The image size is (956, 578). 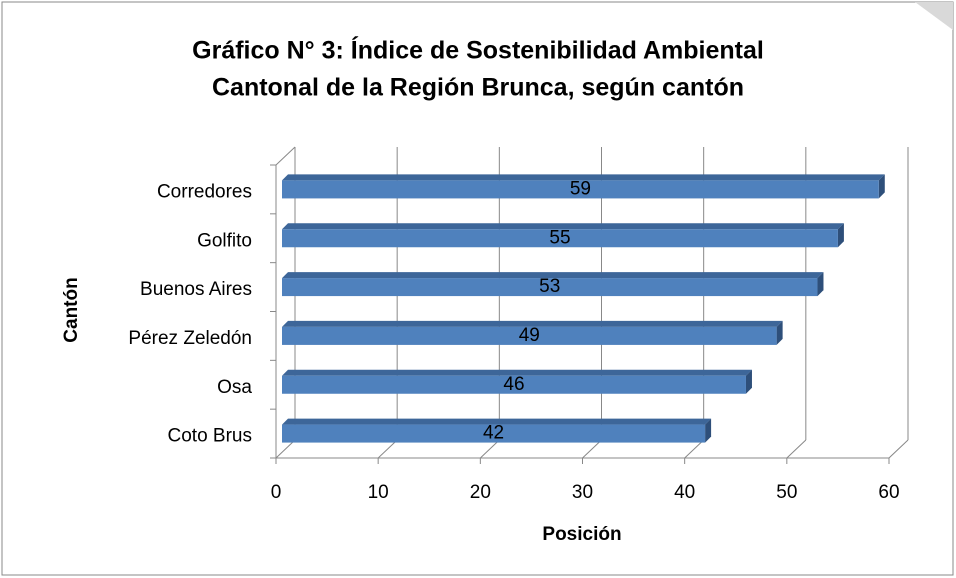 I want to click on value-label: 49, so click(x=529, y=335).